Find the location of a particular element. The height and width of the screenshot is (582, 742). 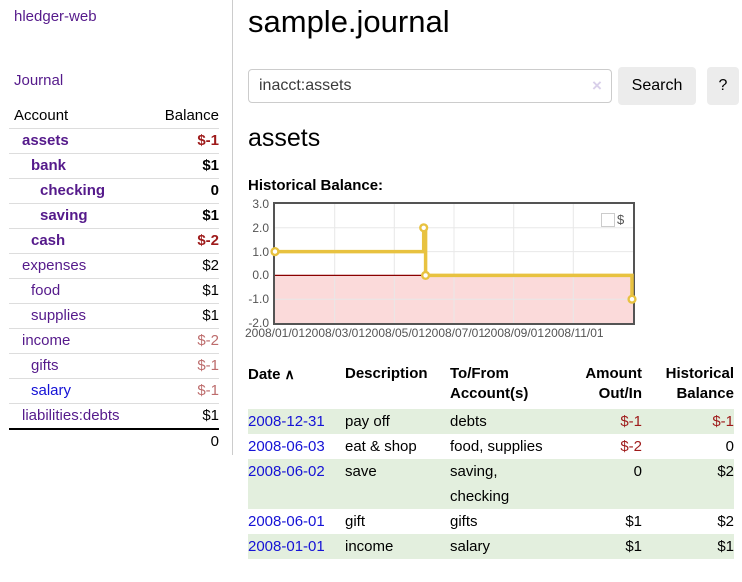

transaction-date-link: 2008-12-31 is located at coordinates (286, 421).